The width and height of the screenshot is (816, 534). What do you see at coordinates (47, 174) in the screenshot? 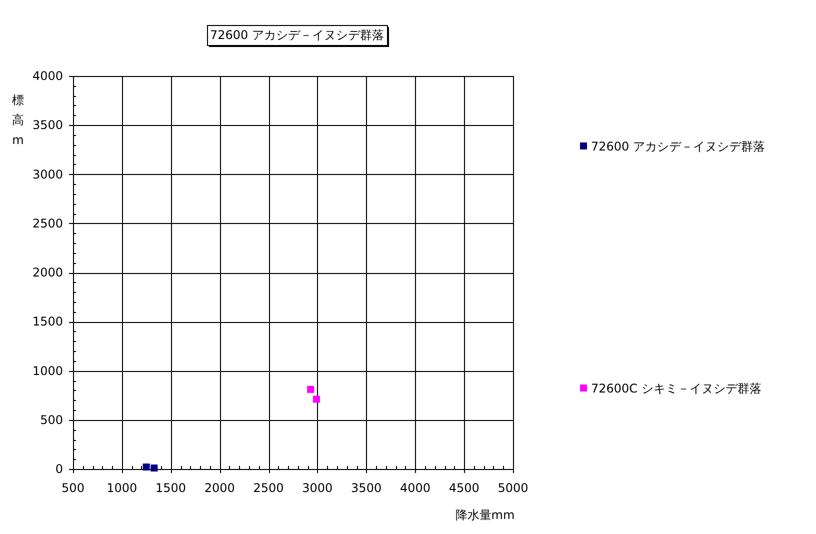
I see `y-tick-label: 3000` at bounding box center [47, 174].